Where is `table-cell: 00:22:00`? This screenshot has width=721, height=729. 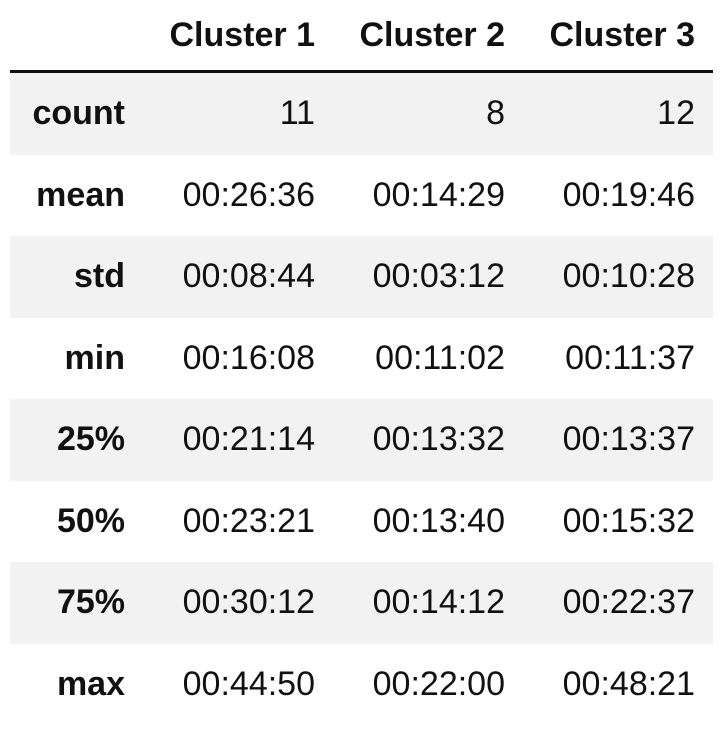 table-cell: 00:22:00 is located at coordinates (438, 683).